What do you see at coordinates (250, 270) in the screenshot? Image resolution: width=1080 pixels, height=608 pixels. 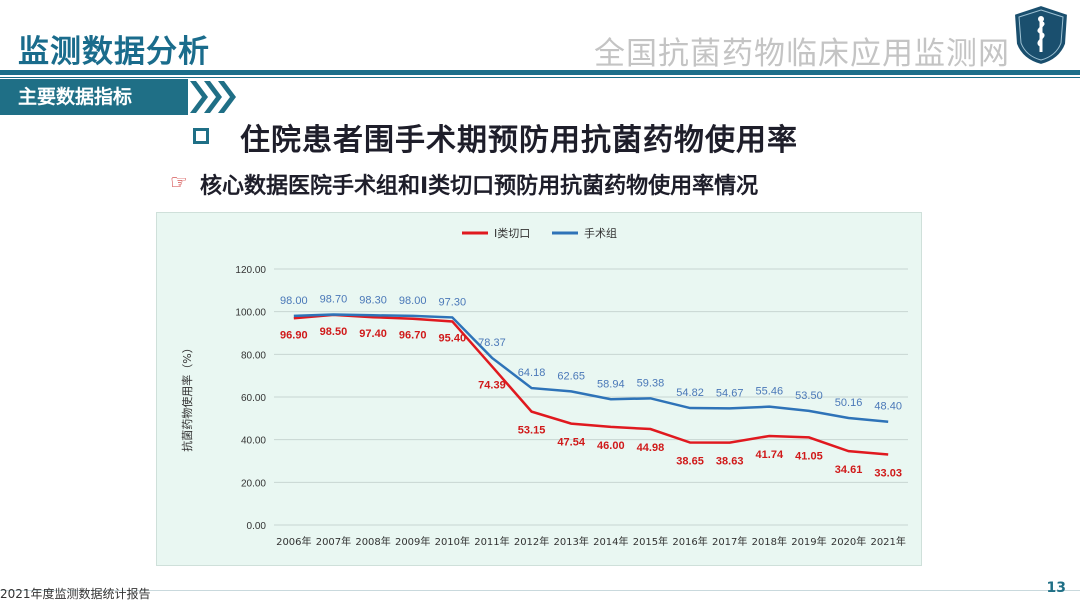 I see `y-tick-label: 120.00` at bounding box center [250, 270].